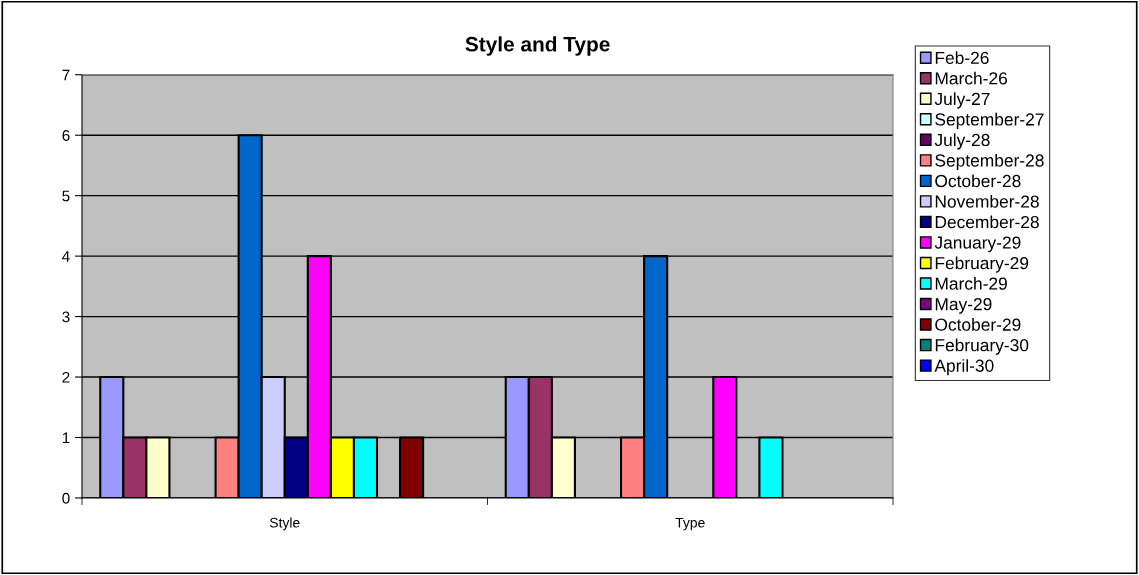 The height and width of the screenshot is (575, 1139). I want to click on y-tick-label: 0, so click(66, 498).